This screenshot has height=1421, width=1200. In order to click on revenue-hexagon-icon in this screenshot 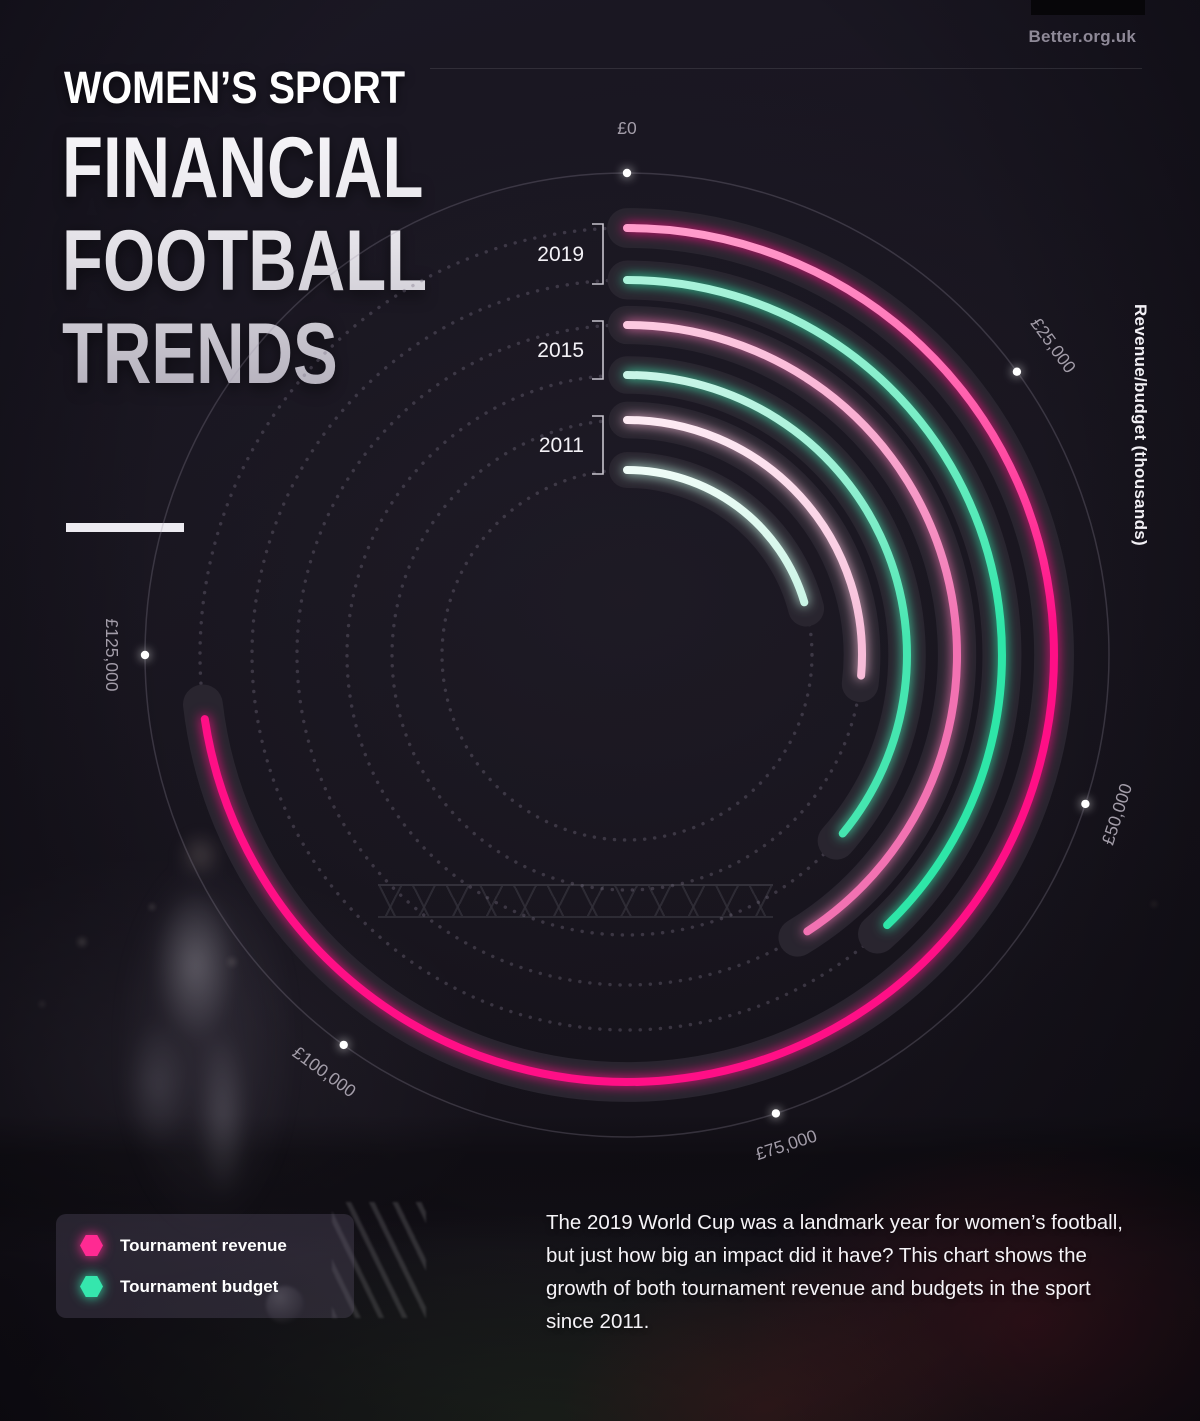, I will do `click(91, 1245)`.